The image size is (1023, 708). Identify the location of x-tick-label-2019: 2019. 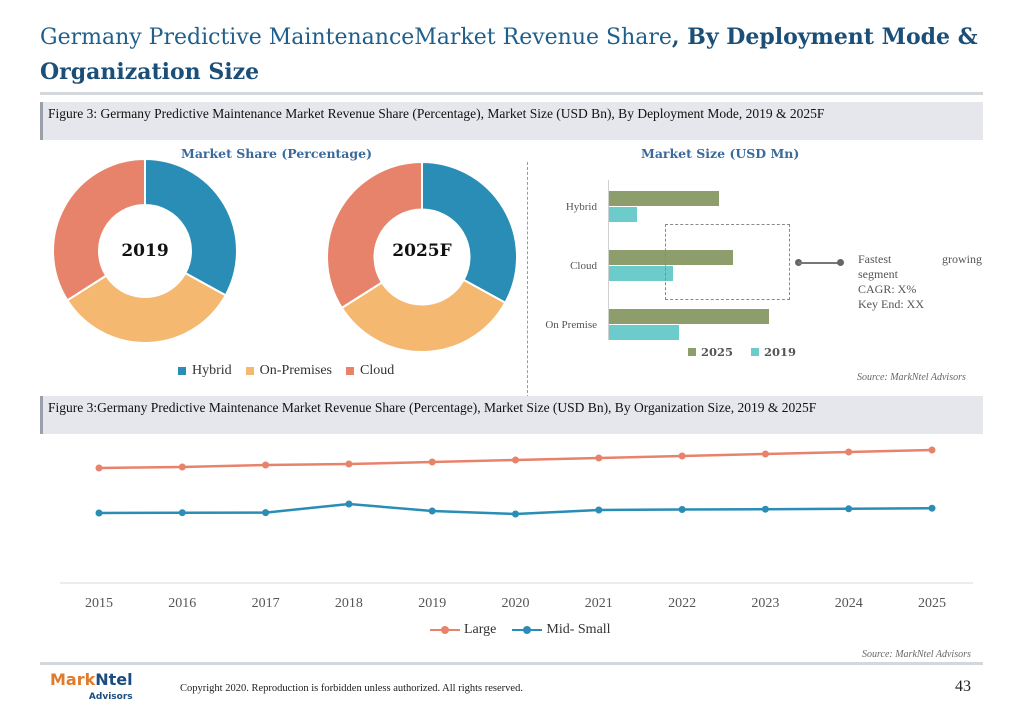
(432, 603).